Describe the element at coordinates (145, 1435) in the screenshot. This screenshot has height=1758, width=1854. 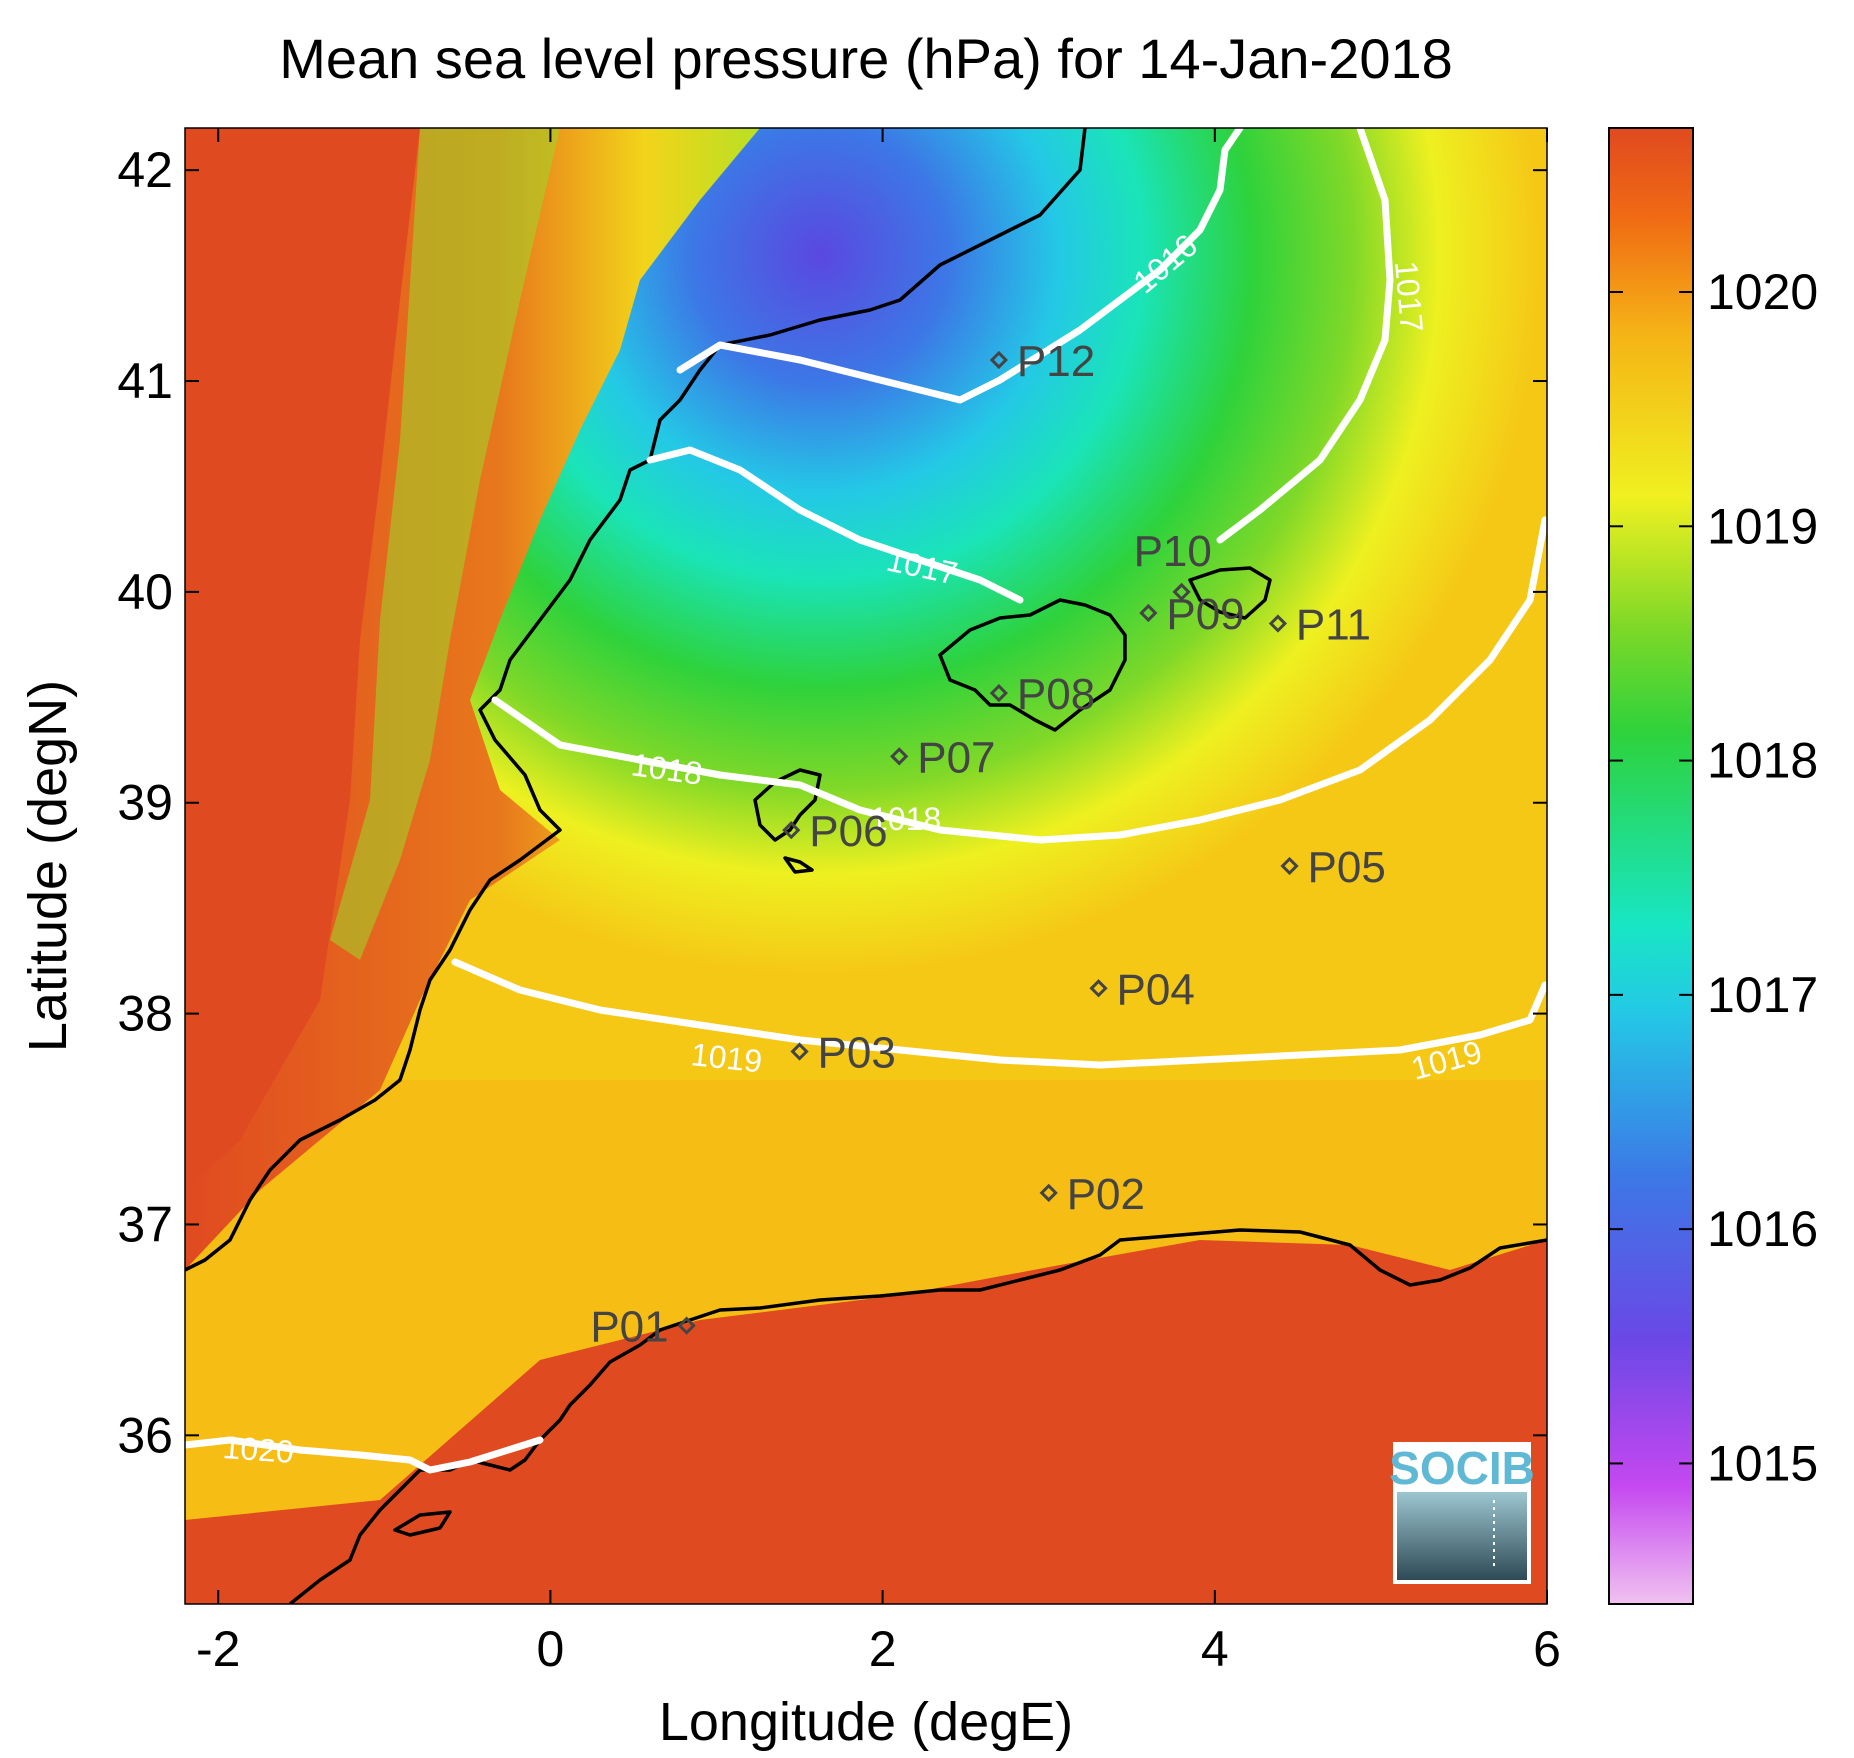
I see `y-tick-label: 36` at that location.